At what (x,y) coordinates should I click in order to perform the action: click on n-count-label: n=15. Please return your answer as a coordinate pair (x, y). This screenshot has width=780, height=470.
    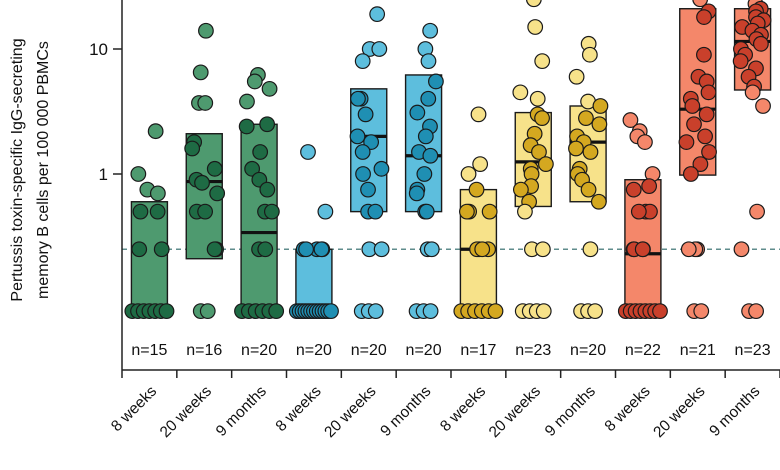
    Looking at the image, I should click on (149, 350).